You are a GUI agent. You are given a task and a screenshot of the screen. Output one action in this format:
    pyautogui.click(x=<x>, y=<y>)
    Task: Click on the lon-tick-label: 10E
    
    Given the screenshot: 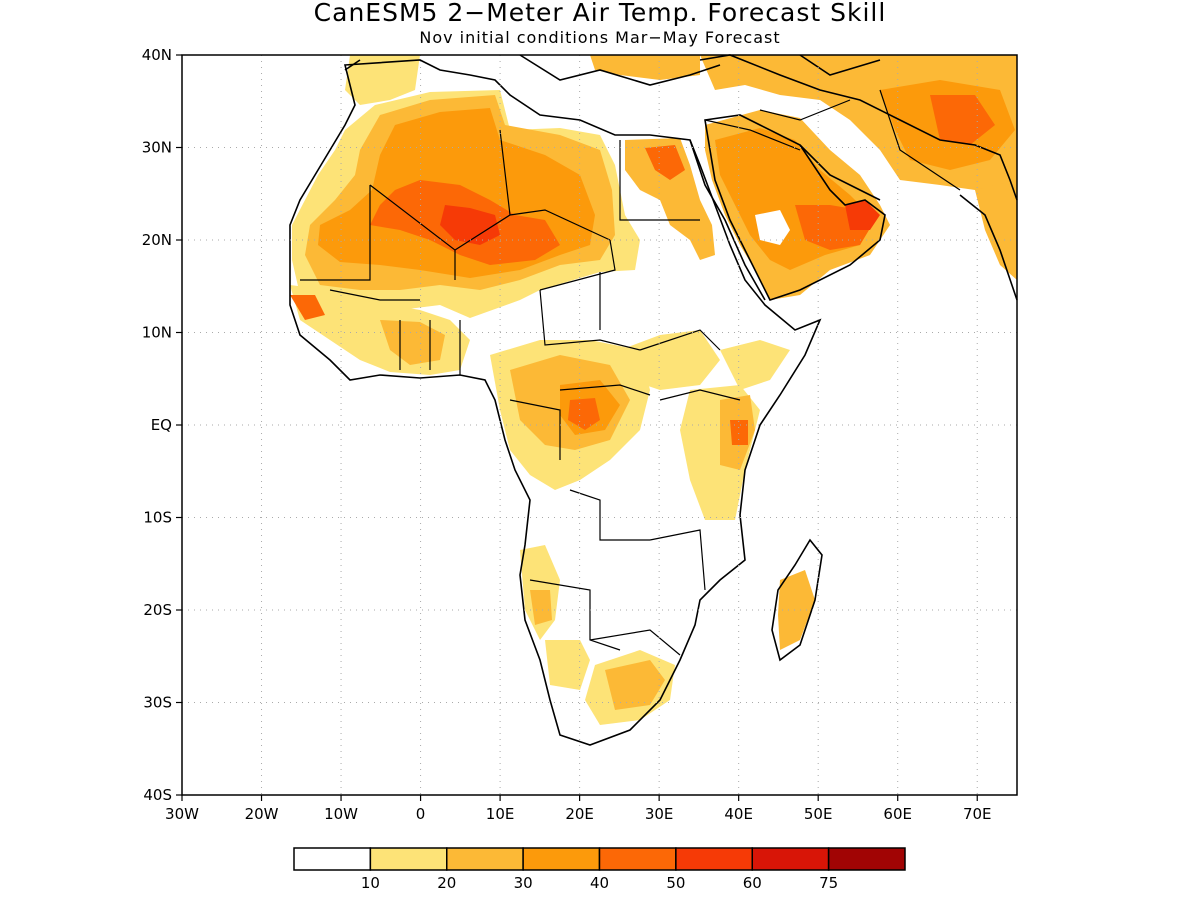 What is the action you would take?
    pyautogui.click(x=500, y=814)
    